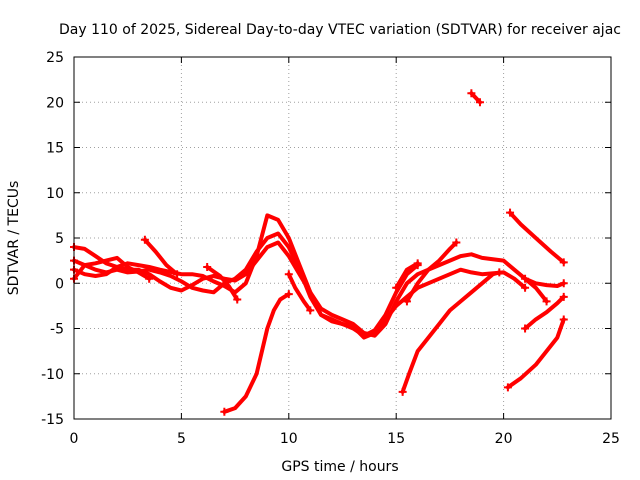 The image size is (640, 480). What do you see at coordinates (57, 330) in the screenshot?
I see `y-tick-label: -5` at bounding box center [57, 330].